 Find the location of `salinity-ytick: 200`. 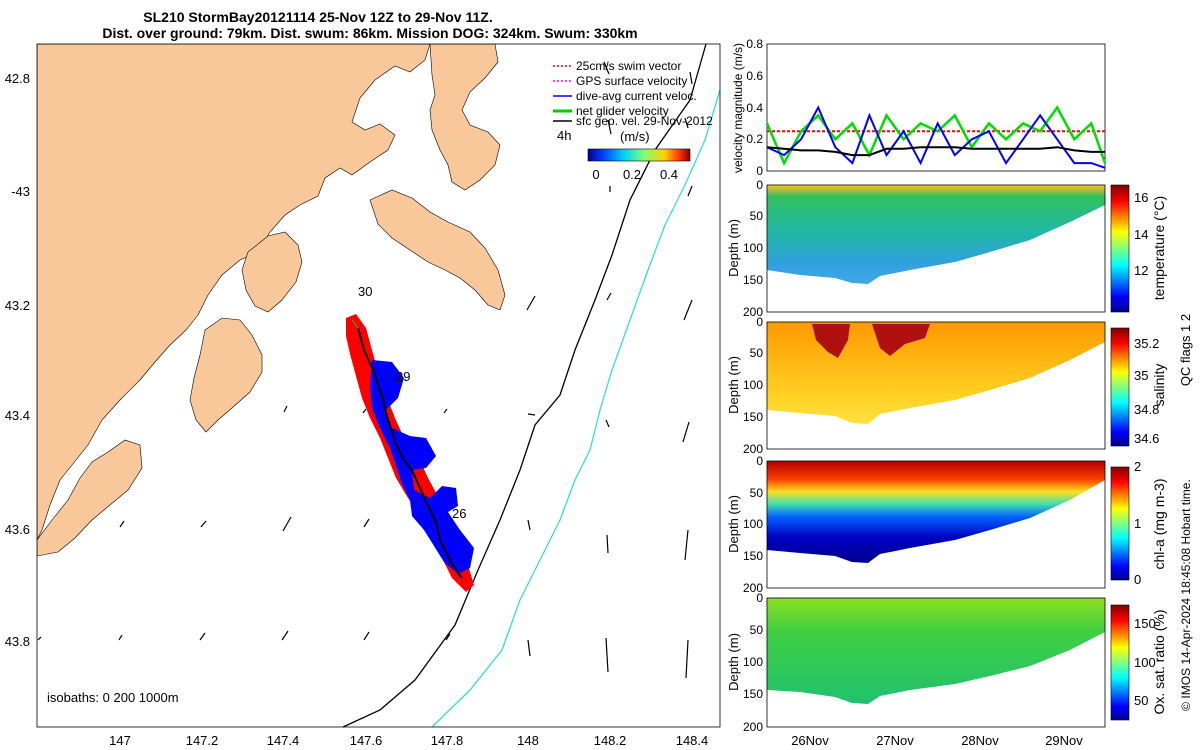

salinity-ytick: 200 is located at coordinates (753, 449).